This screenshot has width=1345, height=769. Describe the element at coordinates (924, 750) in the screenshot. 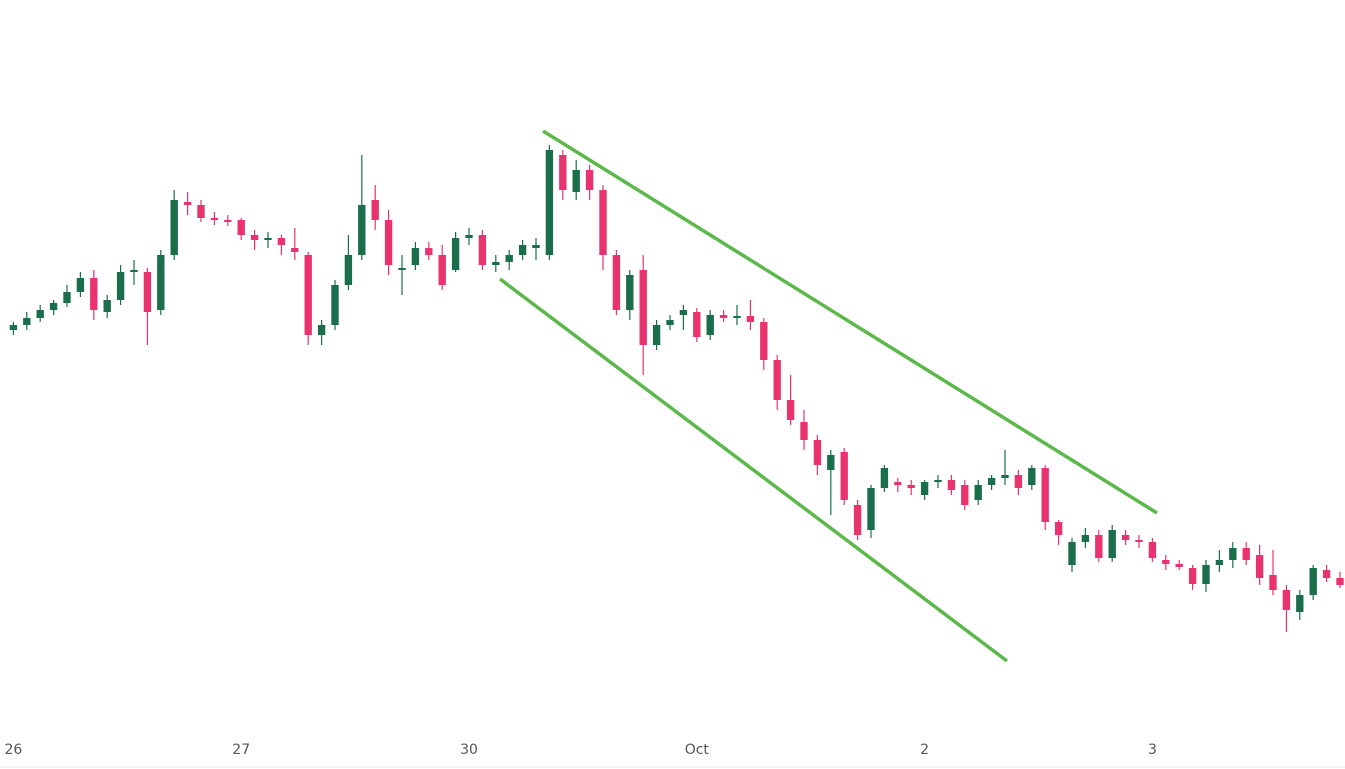

I see `x-tick-label: 2` at that location.